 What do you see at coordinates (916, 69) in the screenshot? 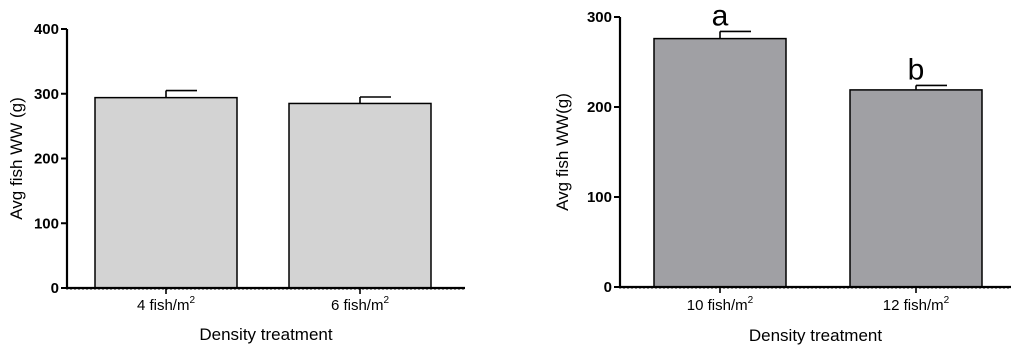
I see `significance-letter: b` at bounding box center [916, 69].